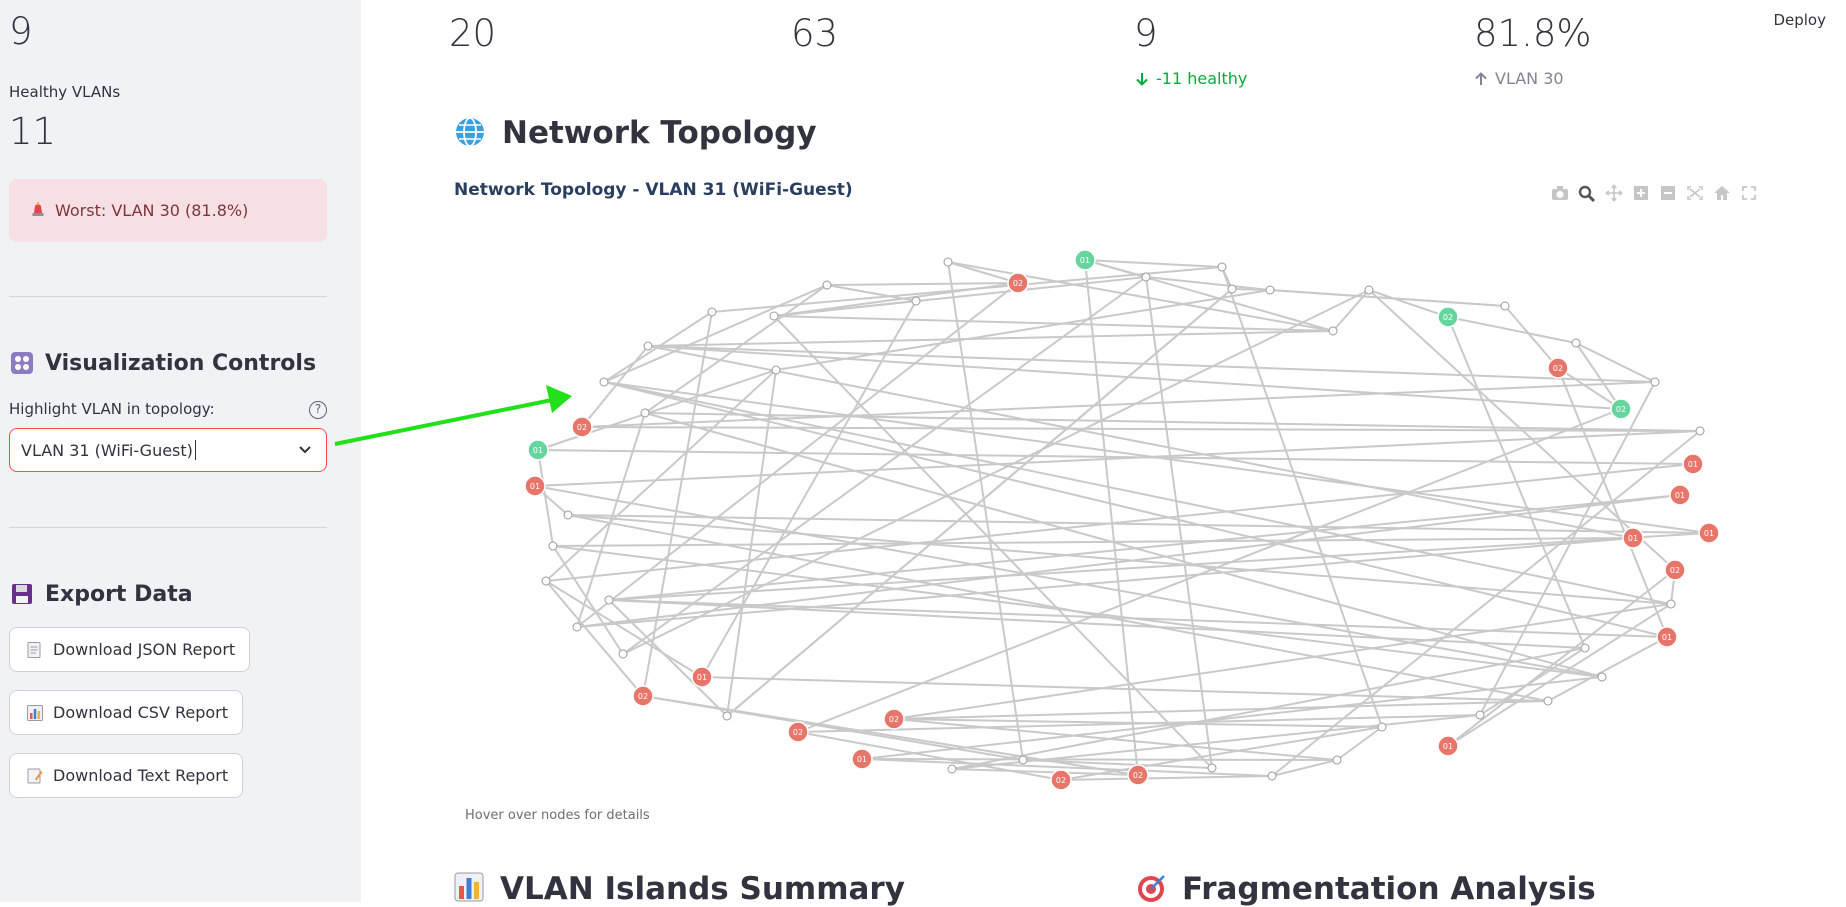  Describe the element at coordinates (305, 451) in the screenshot. I see `chevron-down-icon` at that location.